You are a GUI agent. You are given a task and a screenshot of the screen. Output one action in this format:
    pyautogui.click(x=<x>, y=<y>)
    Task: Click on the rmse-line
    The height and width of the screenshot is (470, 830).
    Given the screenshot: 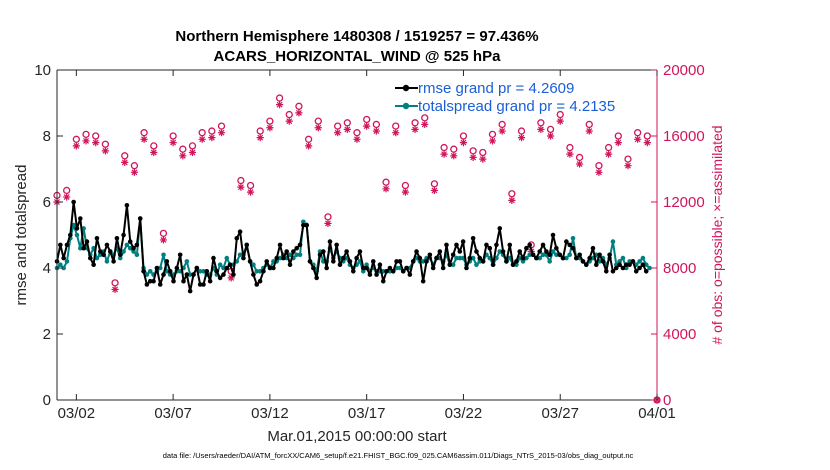 What is the action you would take?
    pyautogui.click(x=352, y=247)
    